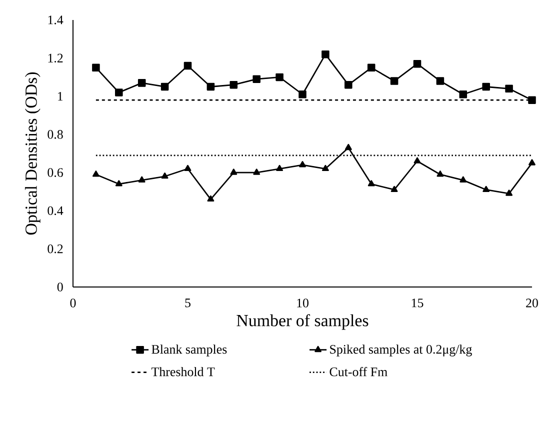 This screenshot has width=539, height=425. What do you see at coordinates (55, 172) in the screenshot?
I see `y-tick-label: 0.6` at bounding box center [55, 172].